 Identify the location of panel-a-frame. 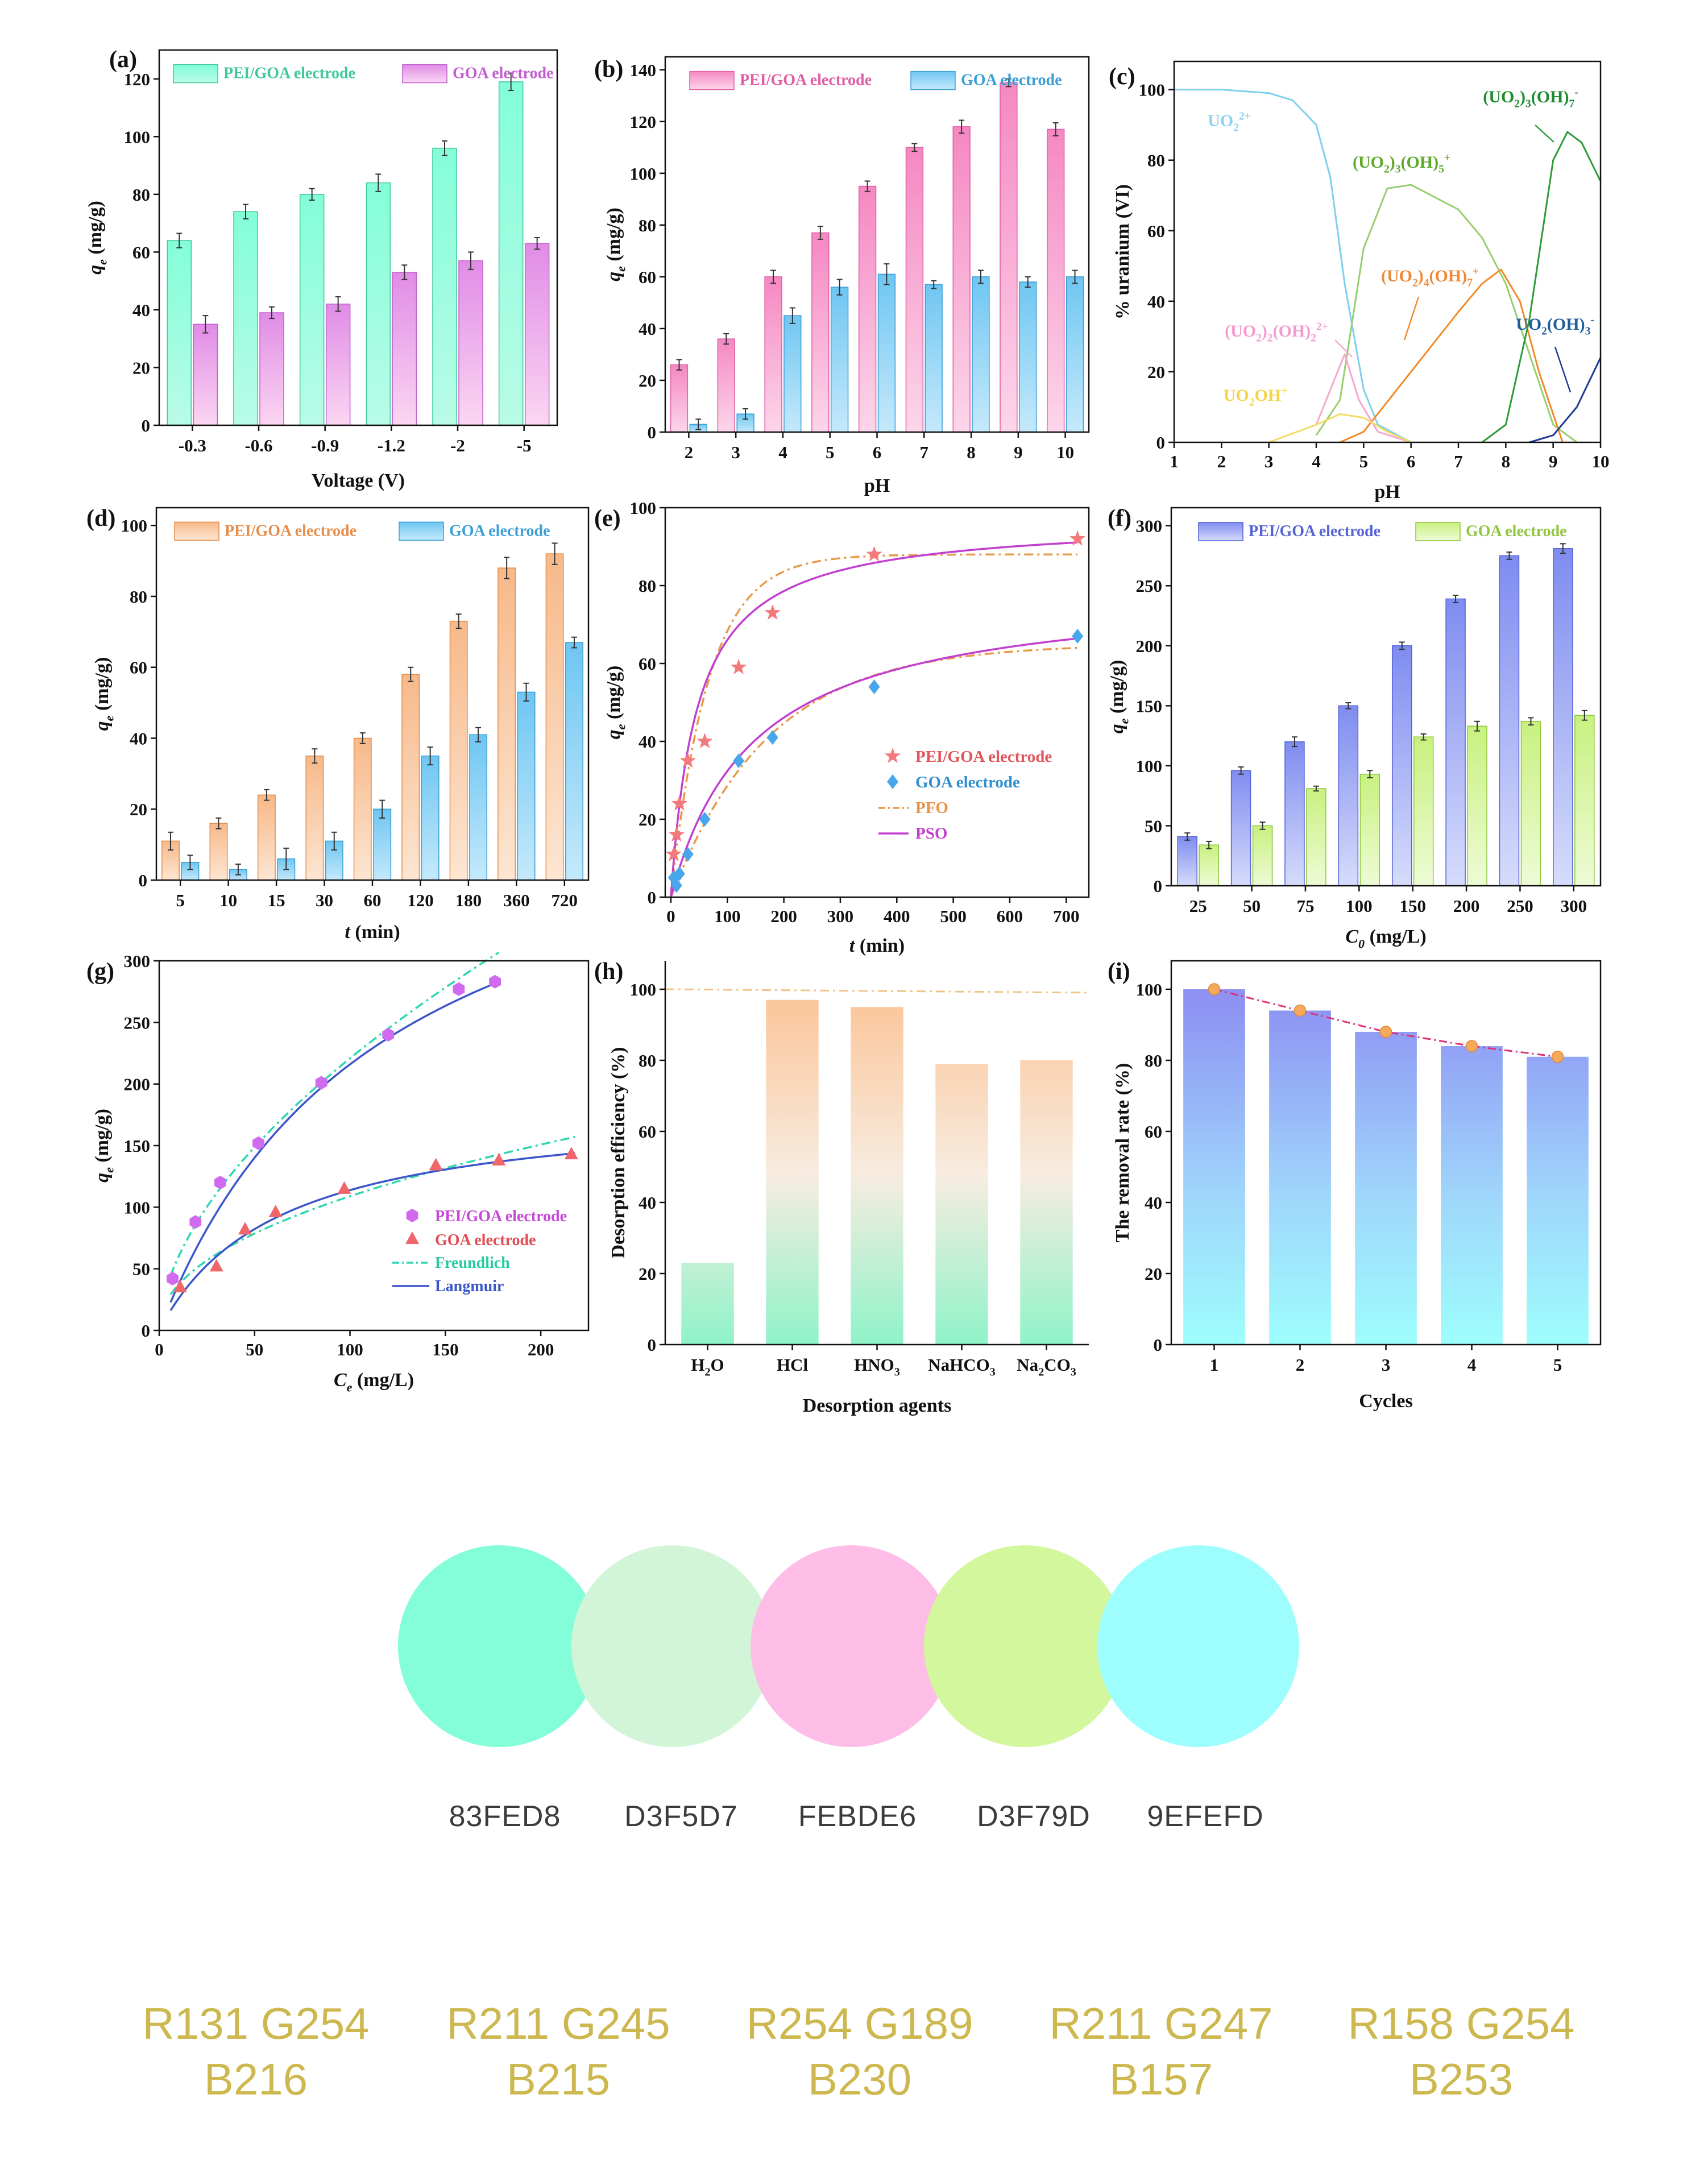
(358, 238).